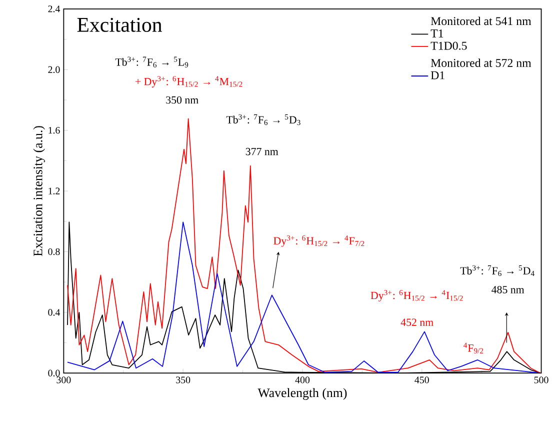 This screenshot has width=552, height=443. I want to click on y-tick-label: 0.8, so click(54, 252).